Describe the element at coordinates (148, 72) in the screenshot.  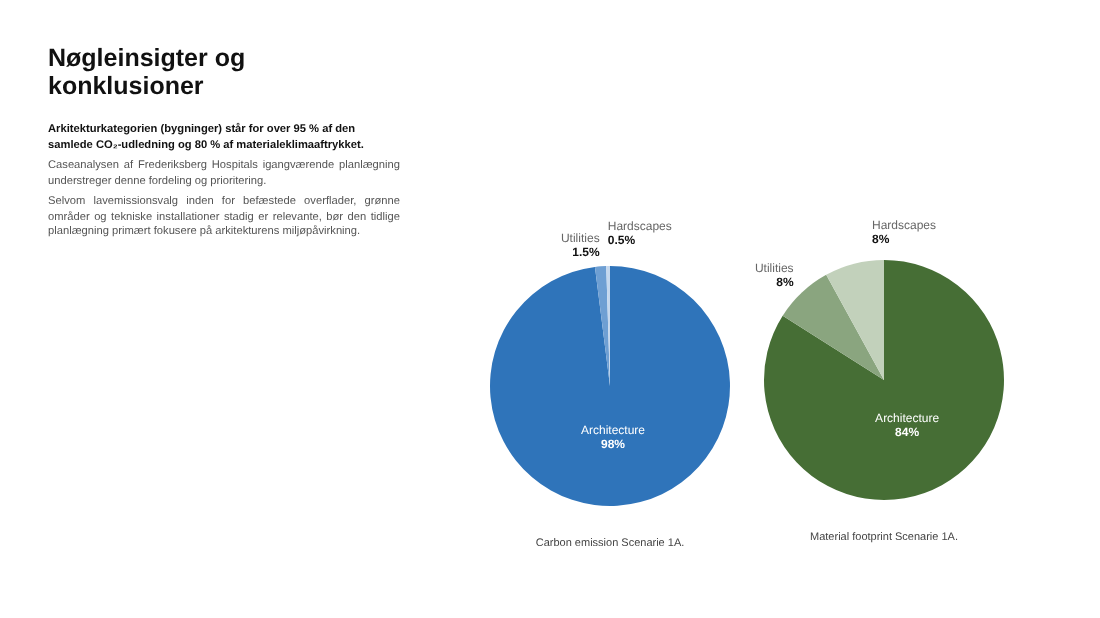
I see `text: Nøgleinsigter og konklusioner` at that location.